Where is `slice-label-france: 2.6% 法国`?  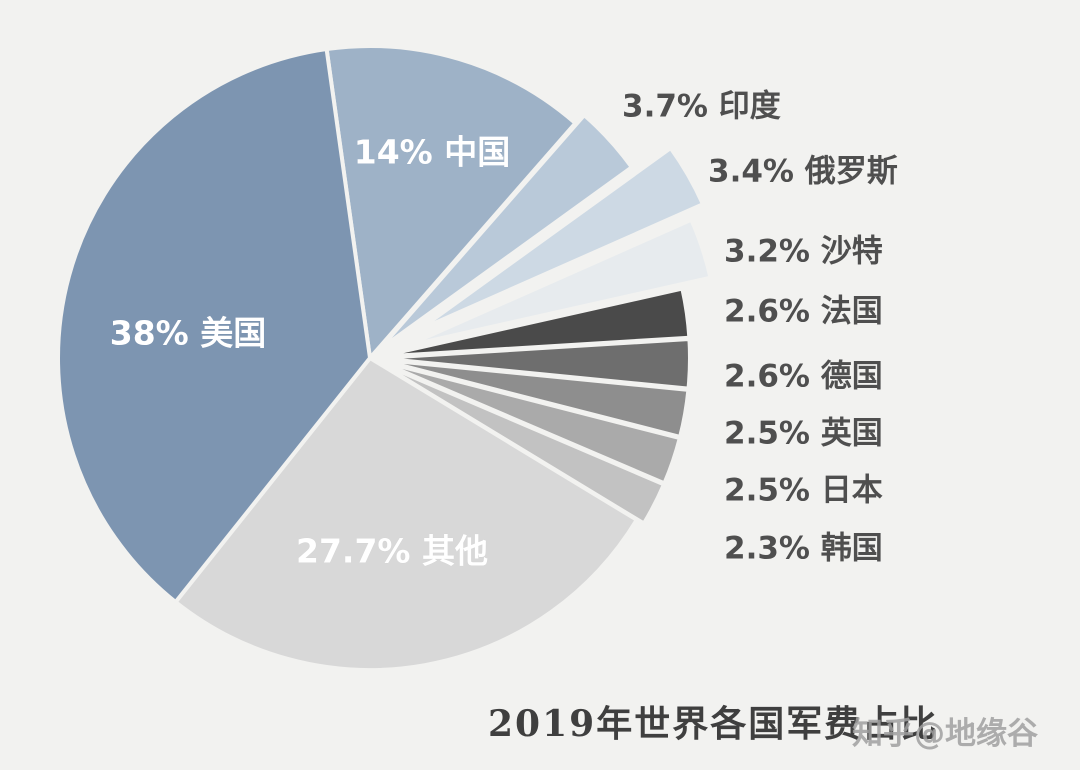
slice-label-france: 2.6% 法国 is located at coordinates (803, 311).